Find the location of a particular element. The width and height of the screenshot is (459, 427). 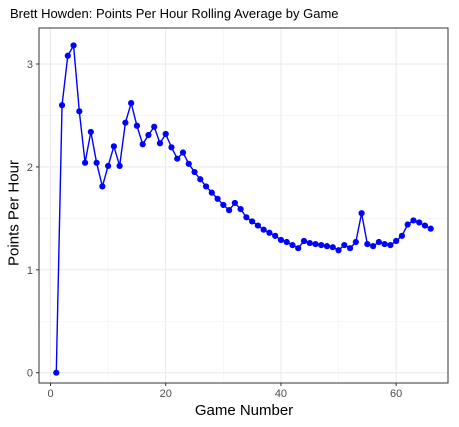

x-tick-label: 0 is located at coordinates (50, 394).